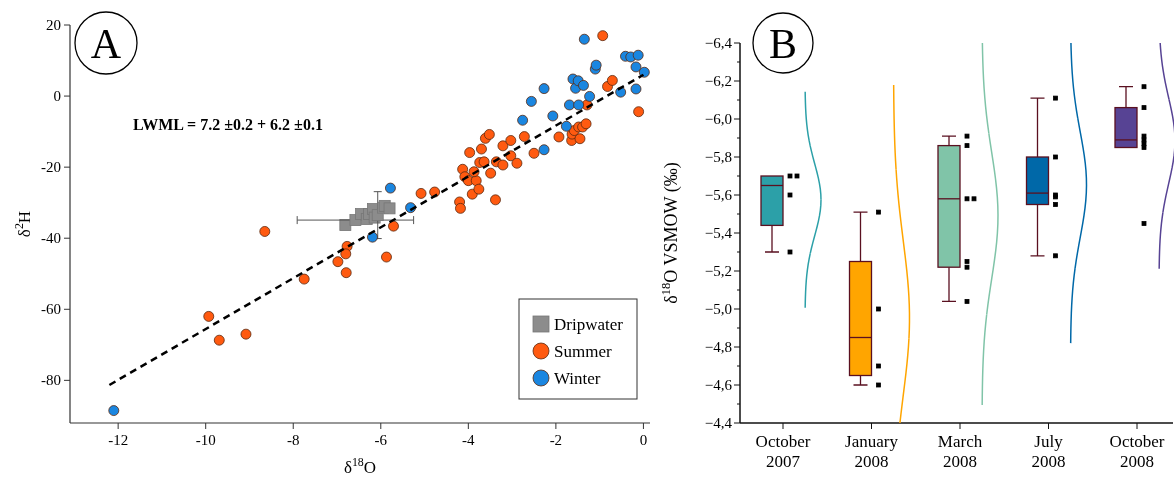 This screenshot has width=1174, height=480. What do you see at coordinates (205, 440) in the screenshot?
I see `x-tick-label: -10` at bounding box center [205, 440].